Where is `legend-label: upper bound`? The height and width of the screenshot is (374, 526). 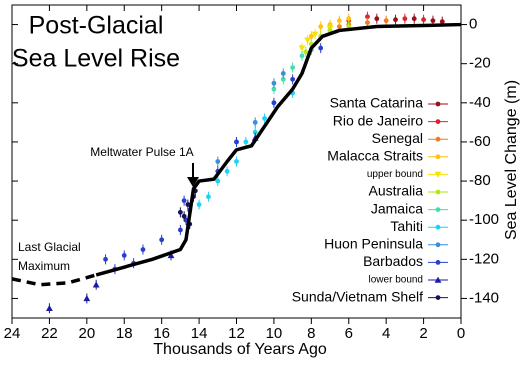 legend-label: upper bound is located at coordinates (395, 174).